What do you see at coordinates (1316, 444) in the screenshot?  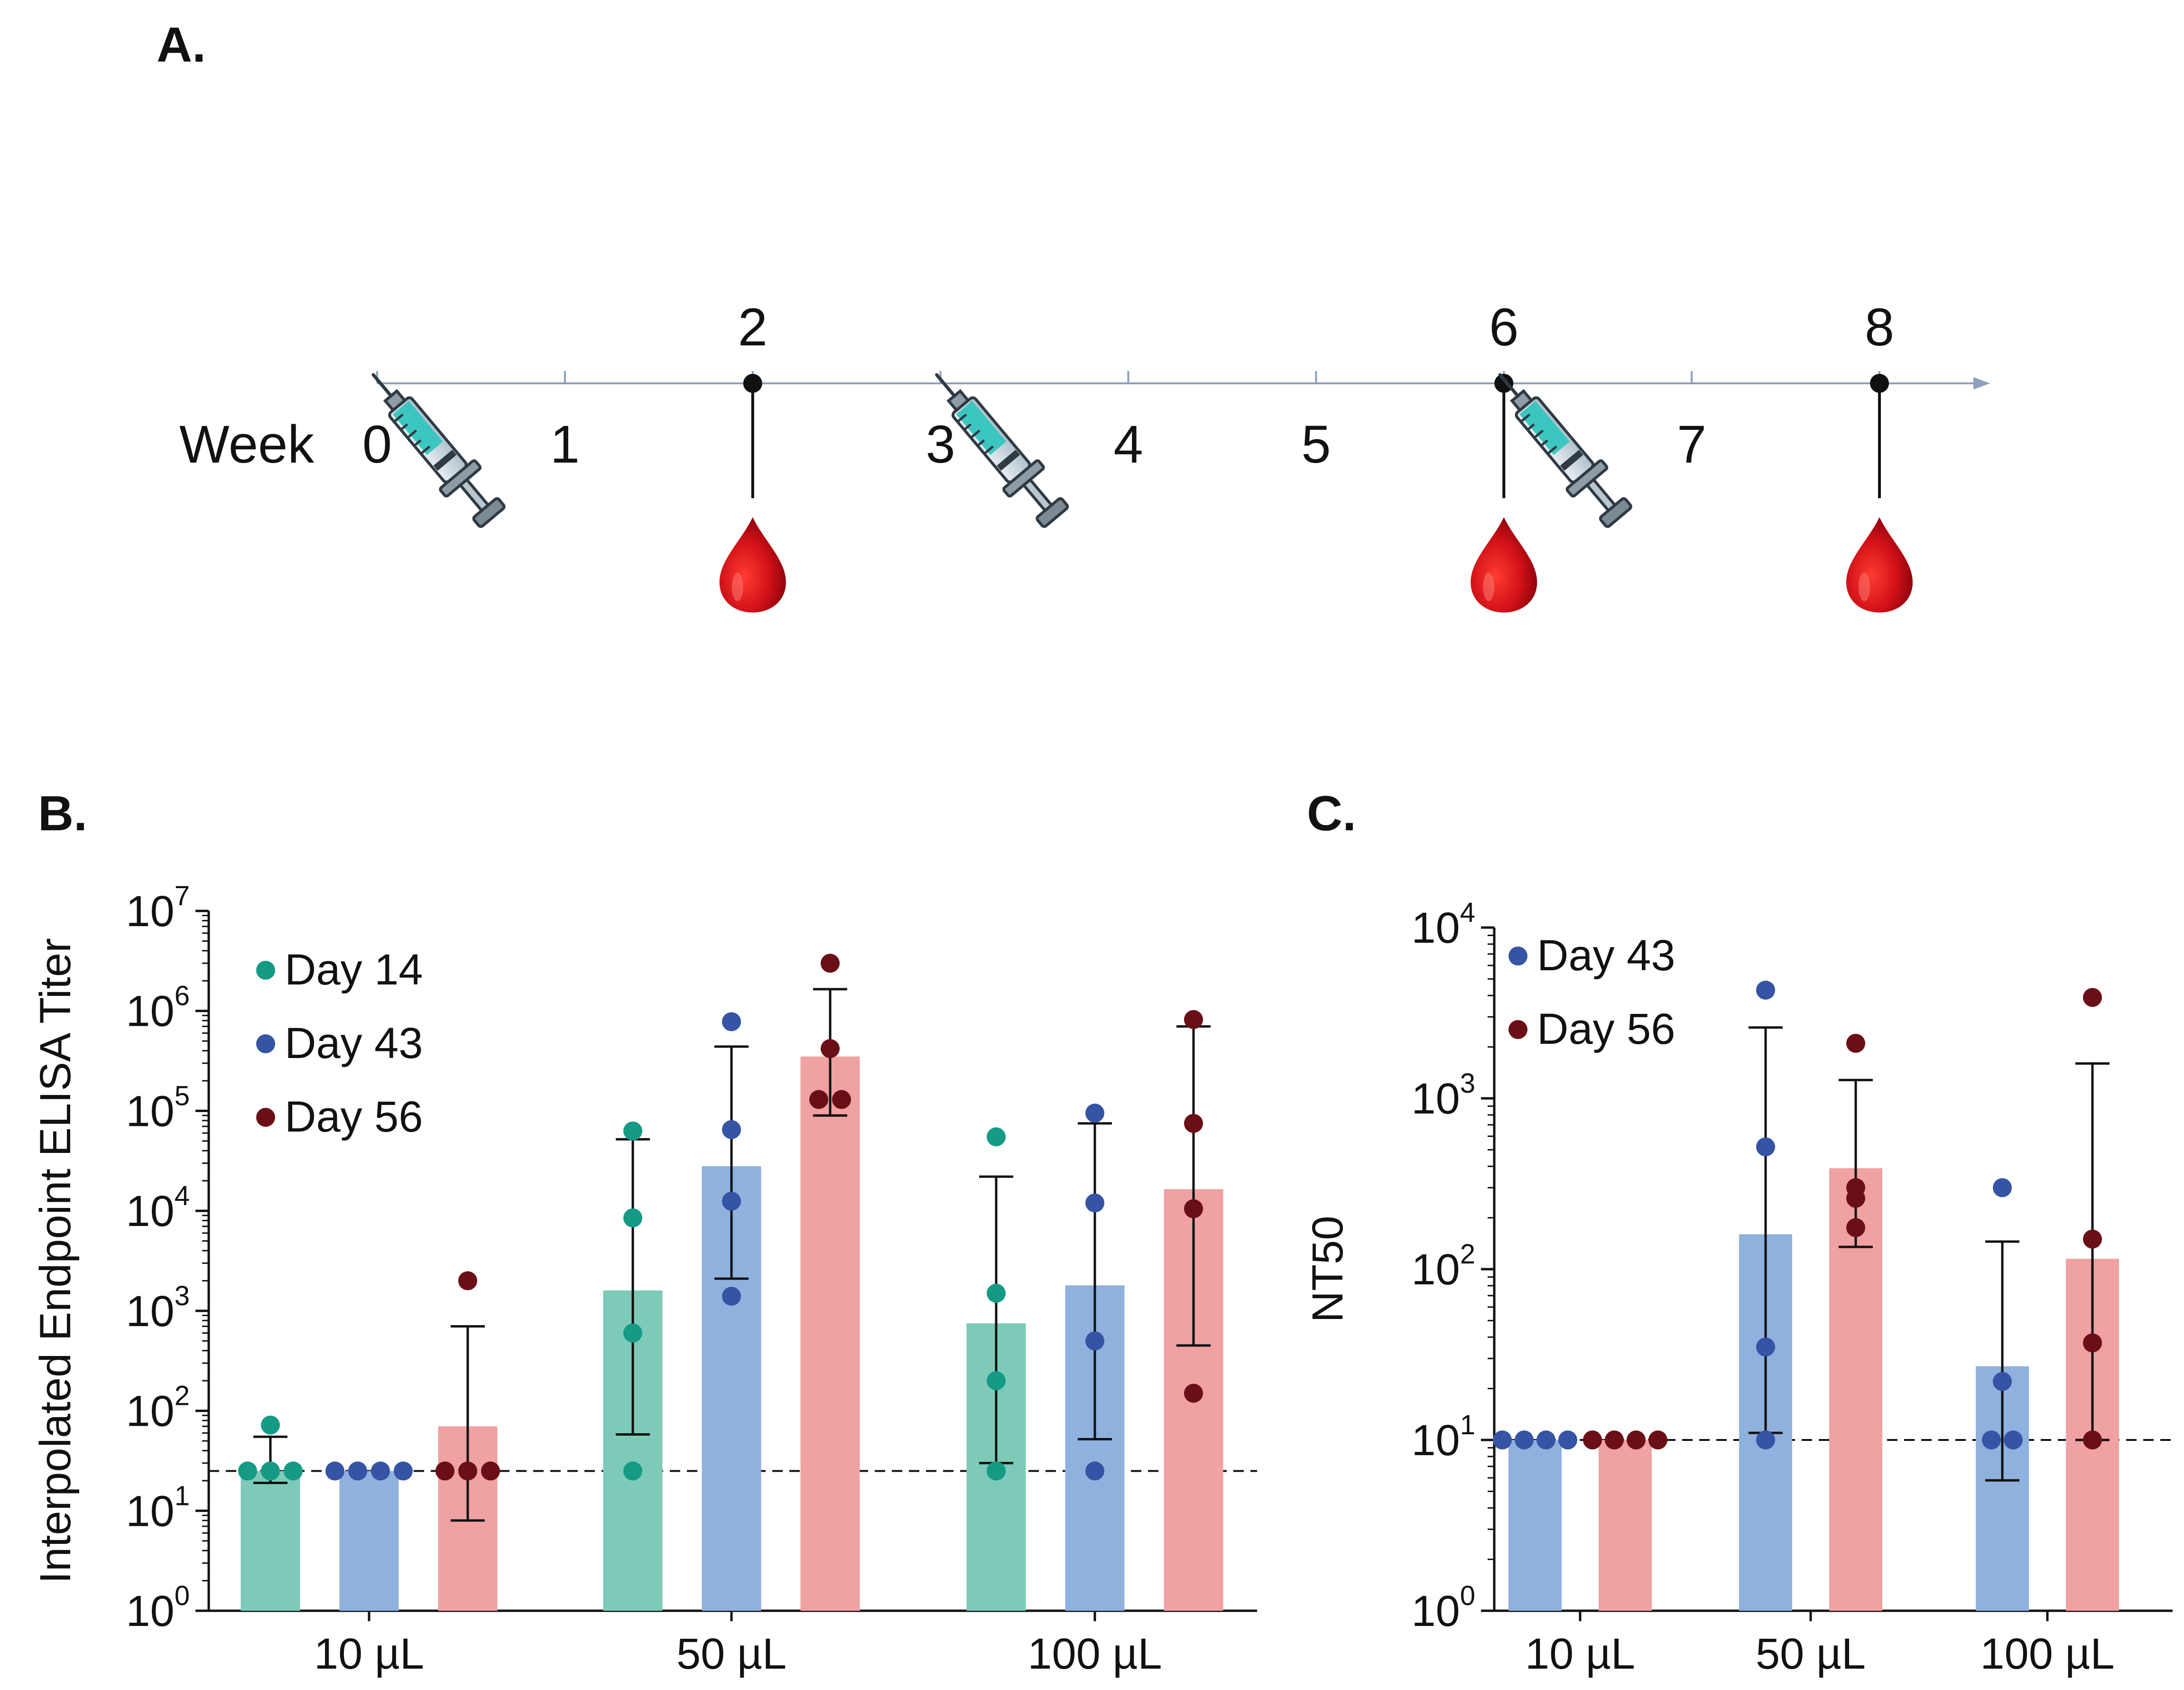 I see `week-label: 5` at bounding box center [1316, 444].